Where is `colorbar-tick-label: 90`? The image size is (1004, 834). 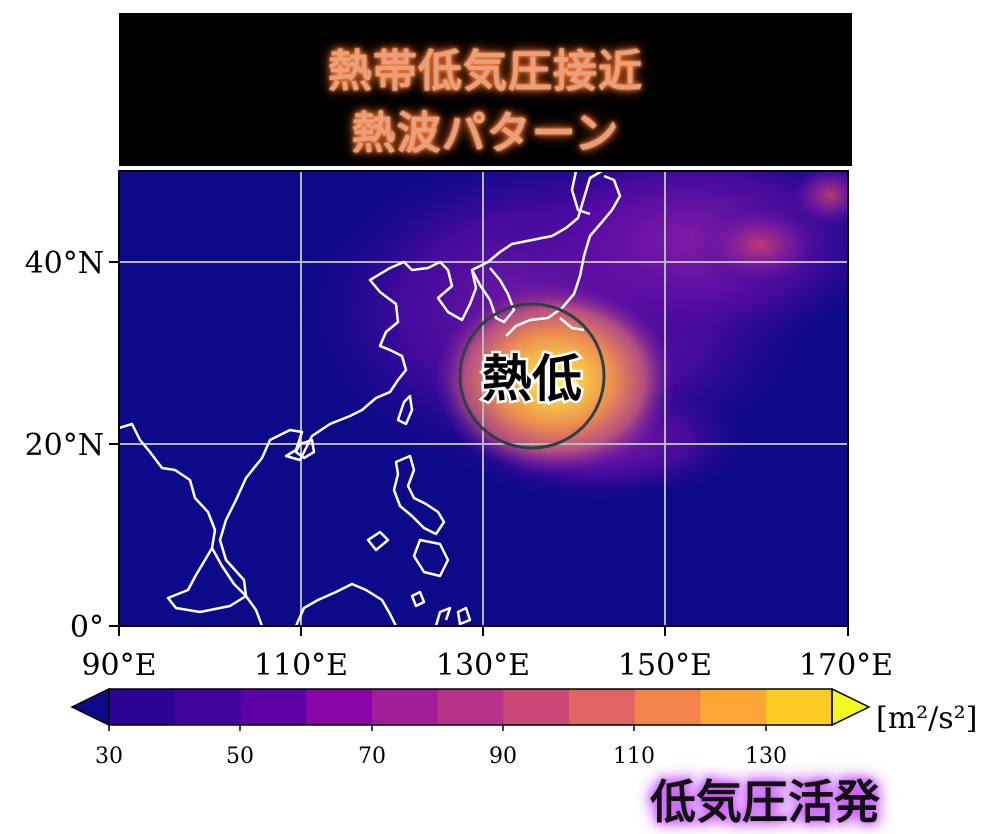
colorbar-tick-label: 90 is located at coordinates (503, 756).